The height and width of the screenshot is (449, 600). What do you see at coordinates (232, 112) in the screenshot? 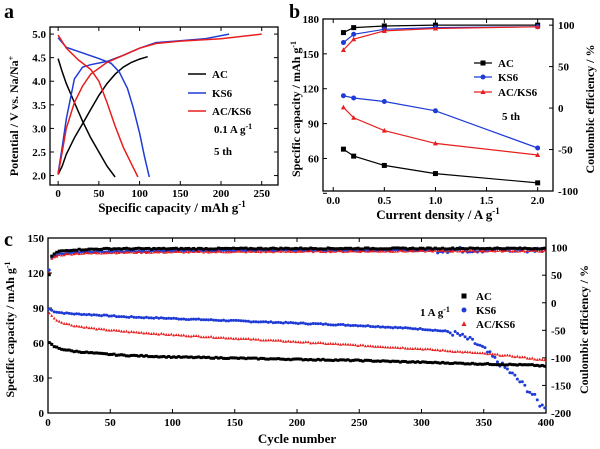
I see `legend-label: AC/KS6` at bounding box center [232, 112].